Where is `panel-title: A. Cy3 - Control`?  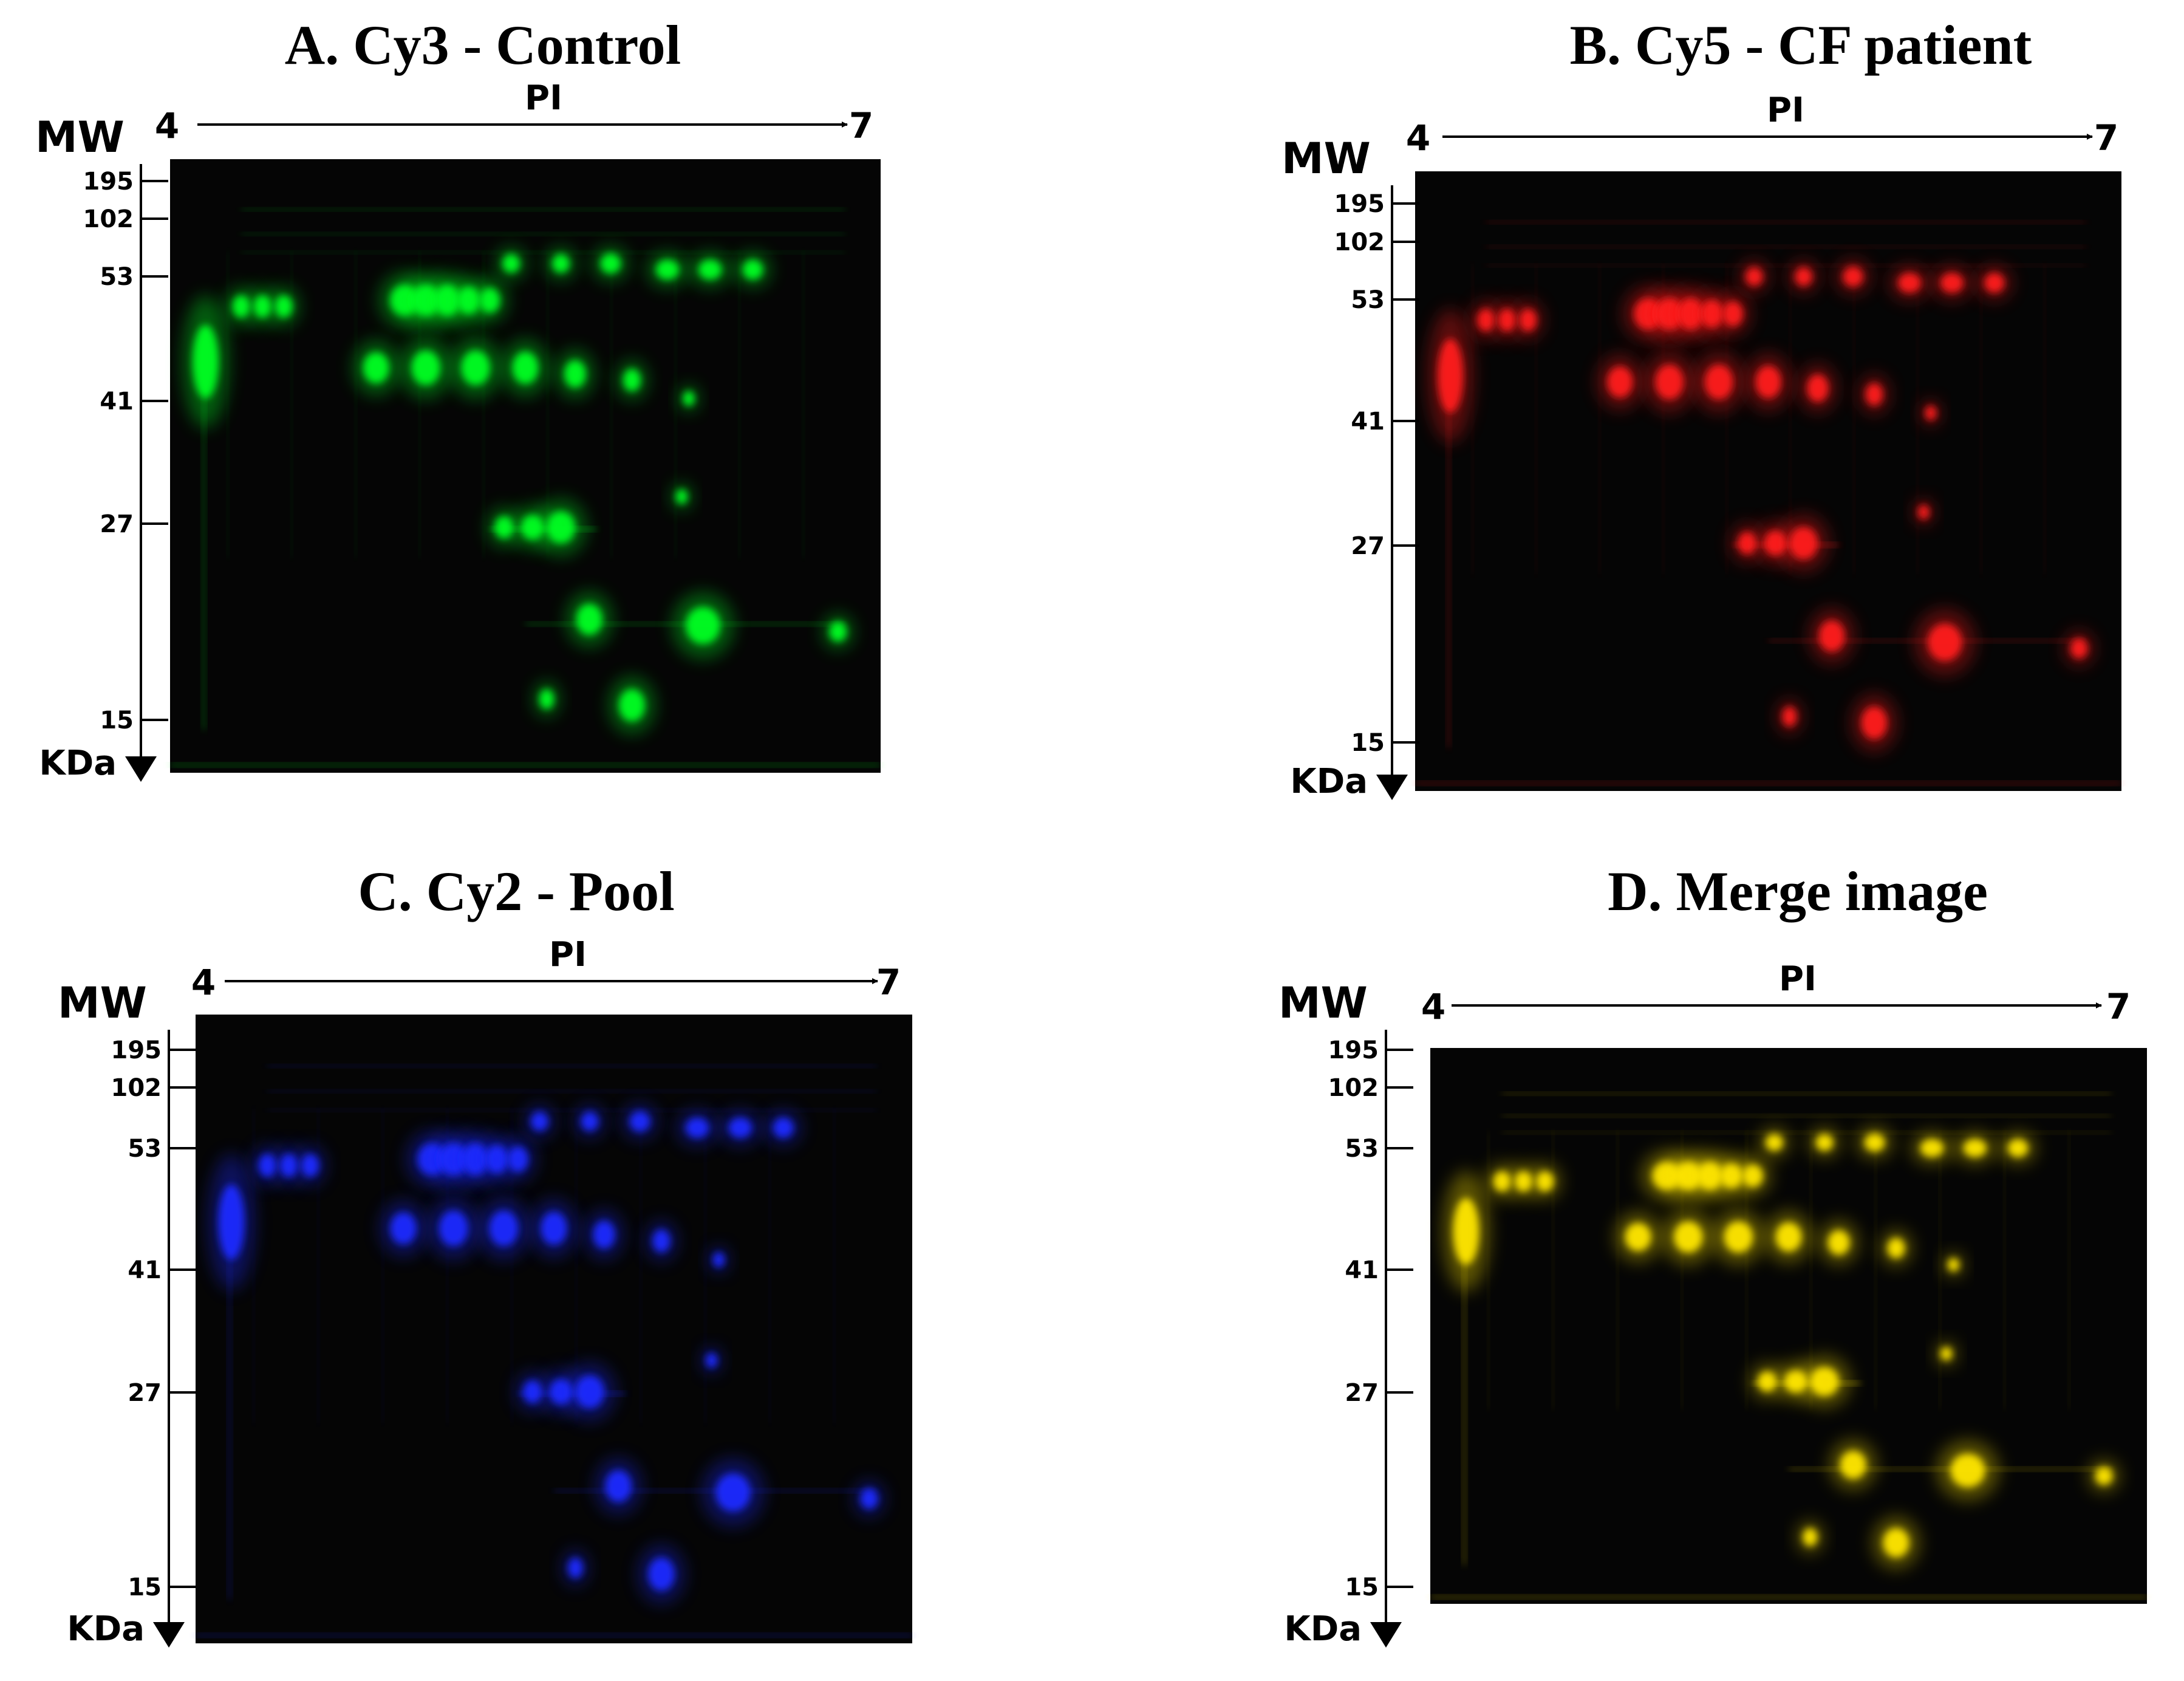
panel-title: A. Cy3 - Control is located at coordinates (483, 45).